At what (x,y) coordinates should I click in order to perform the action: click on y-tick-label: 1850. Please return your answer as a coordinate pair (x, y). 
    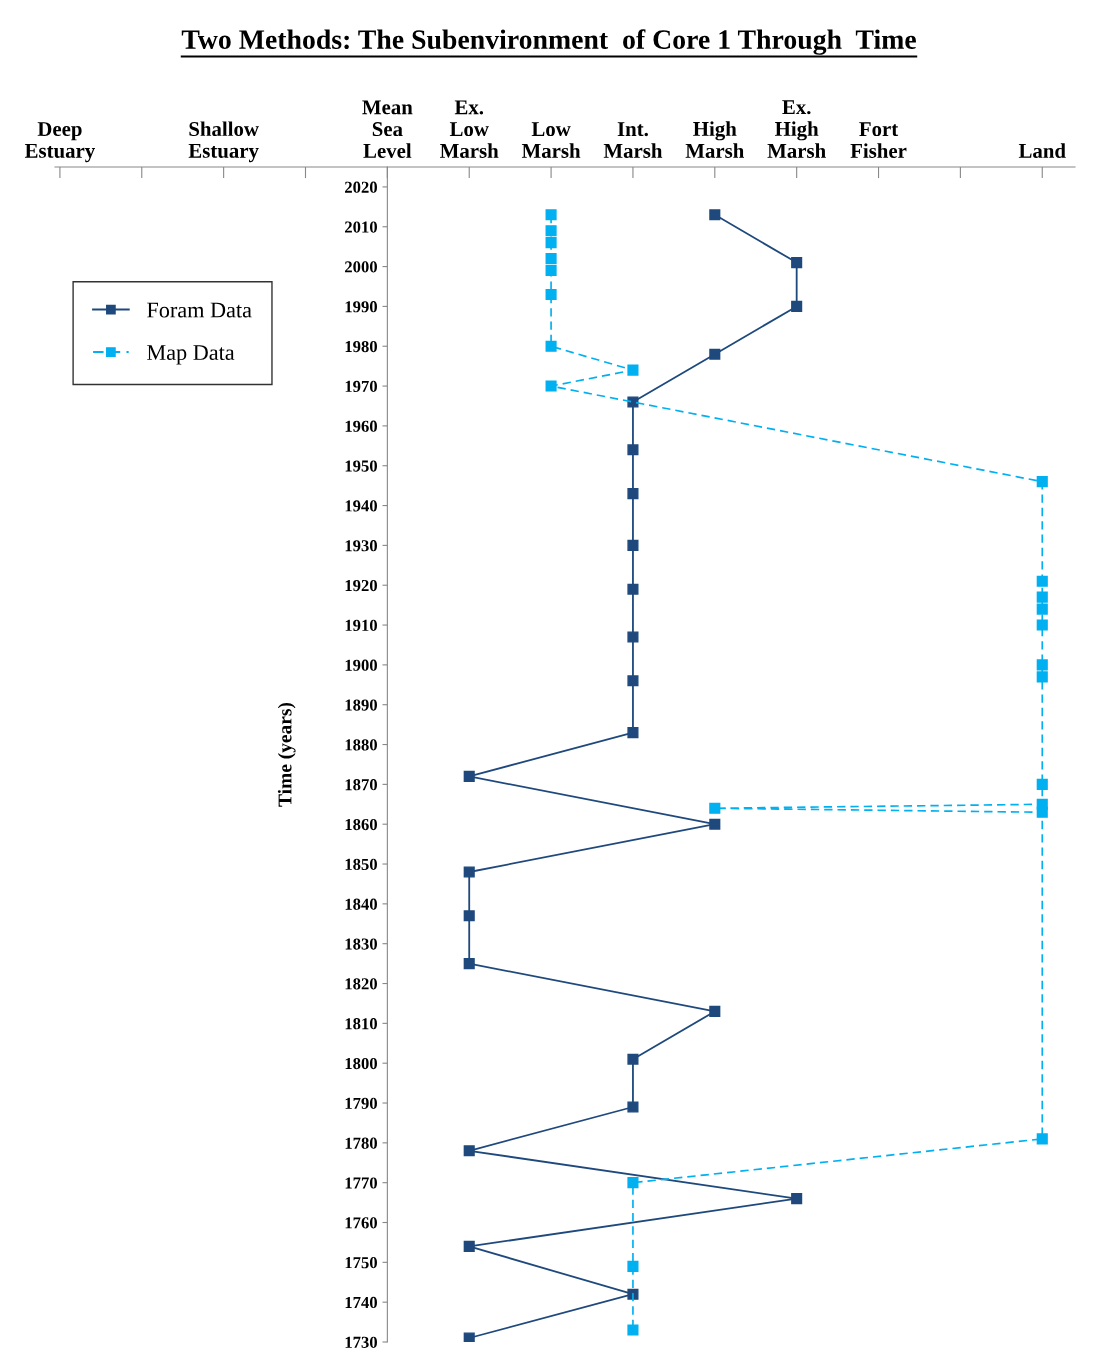
    Looking at the image, I should click on (361, 864).